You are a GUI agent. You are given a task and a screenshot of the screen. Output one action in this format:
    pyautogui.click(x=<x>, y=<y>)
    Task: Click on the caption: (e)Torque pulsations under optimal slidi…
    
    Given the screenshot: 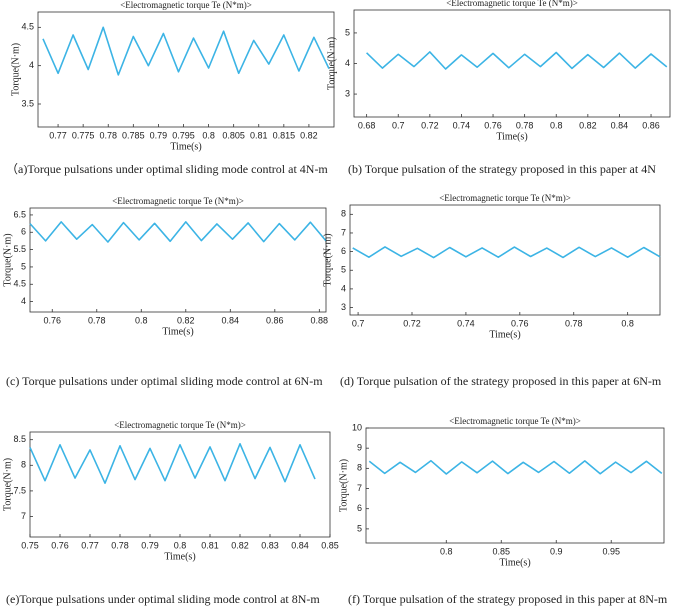 What is the action you would take?
    pyautogui.click(x=163, y=599)
    